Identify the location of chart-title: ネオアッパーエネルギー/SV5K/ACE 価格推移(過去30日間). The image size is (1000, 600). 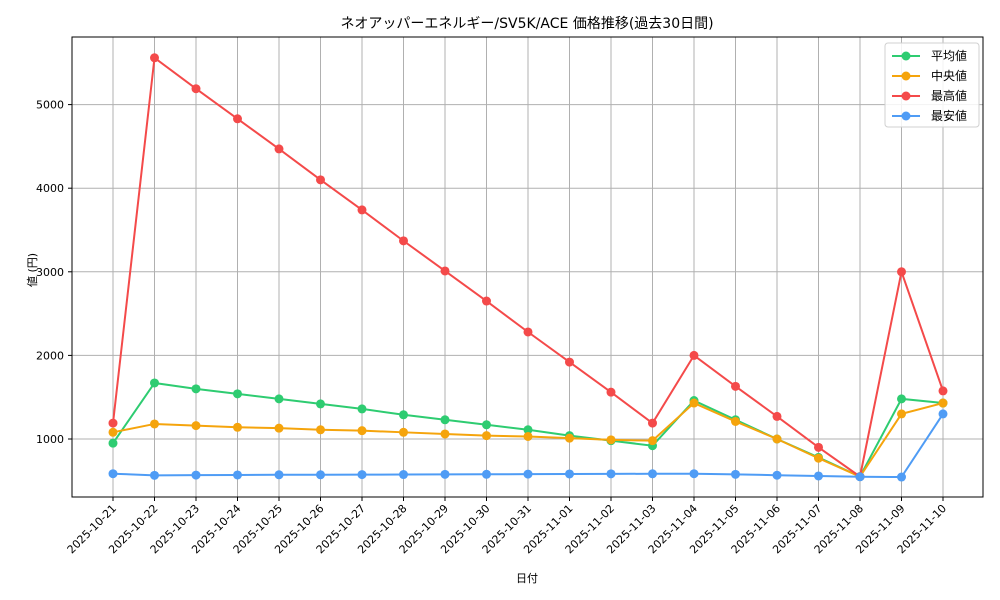
(526, 24).